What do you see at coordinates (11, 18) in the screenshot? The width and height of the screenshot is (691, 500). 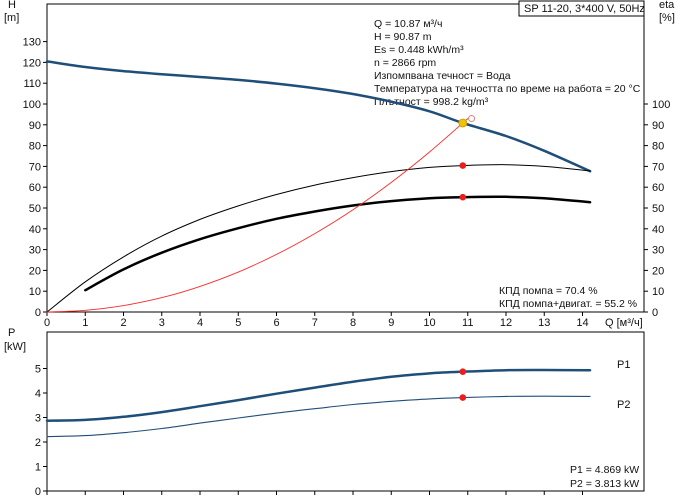 I see `h-axis-unit: [m]` at bounding box center [11, 18].